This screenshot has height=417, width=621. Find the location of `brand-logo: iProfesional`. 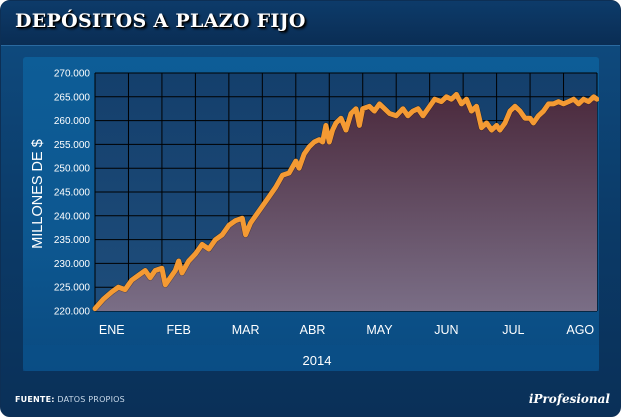

brand-logo: iProfesional is located at coordinates (569, 399).